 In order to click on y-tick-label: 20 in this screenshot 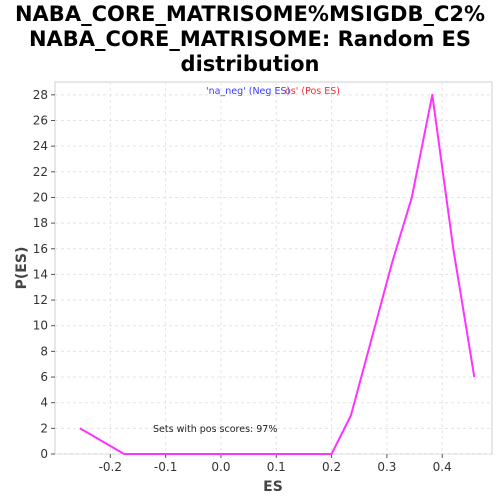, I will do `click(40, 197)`.